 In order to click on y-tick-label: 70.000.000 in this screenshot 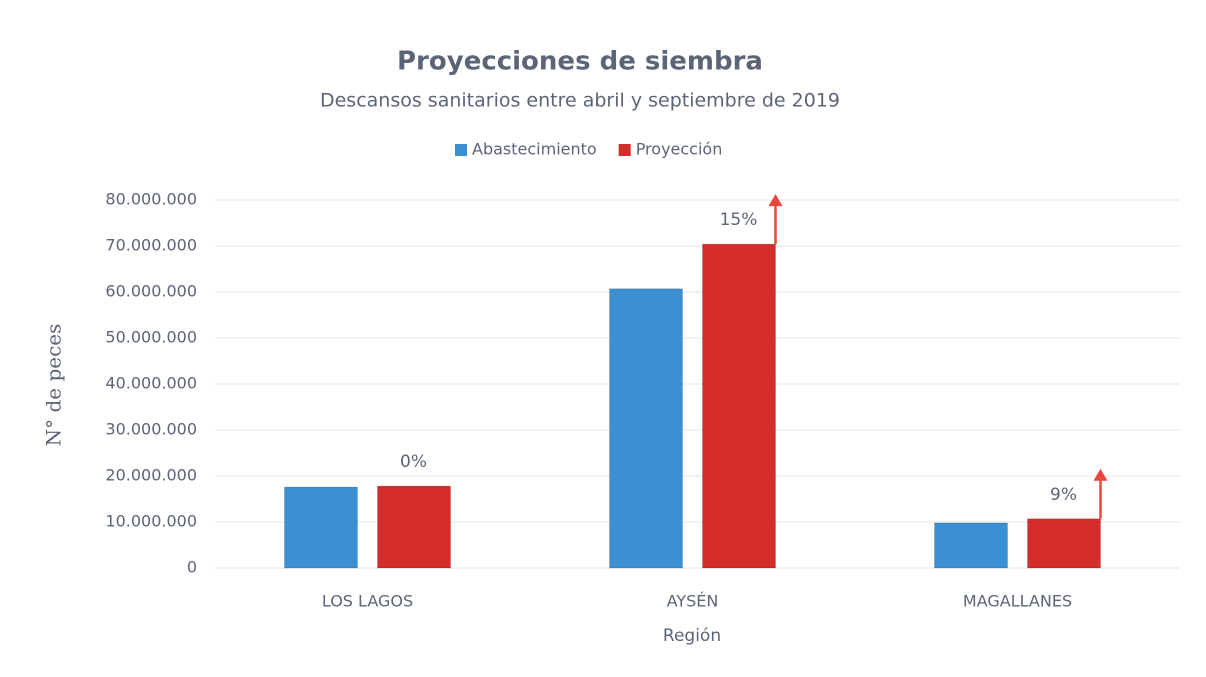, I will do `click(151, 245)`.